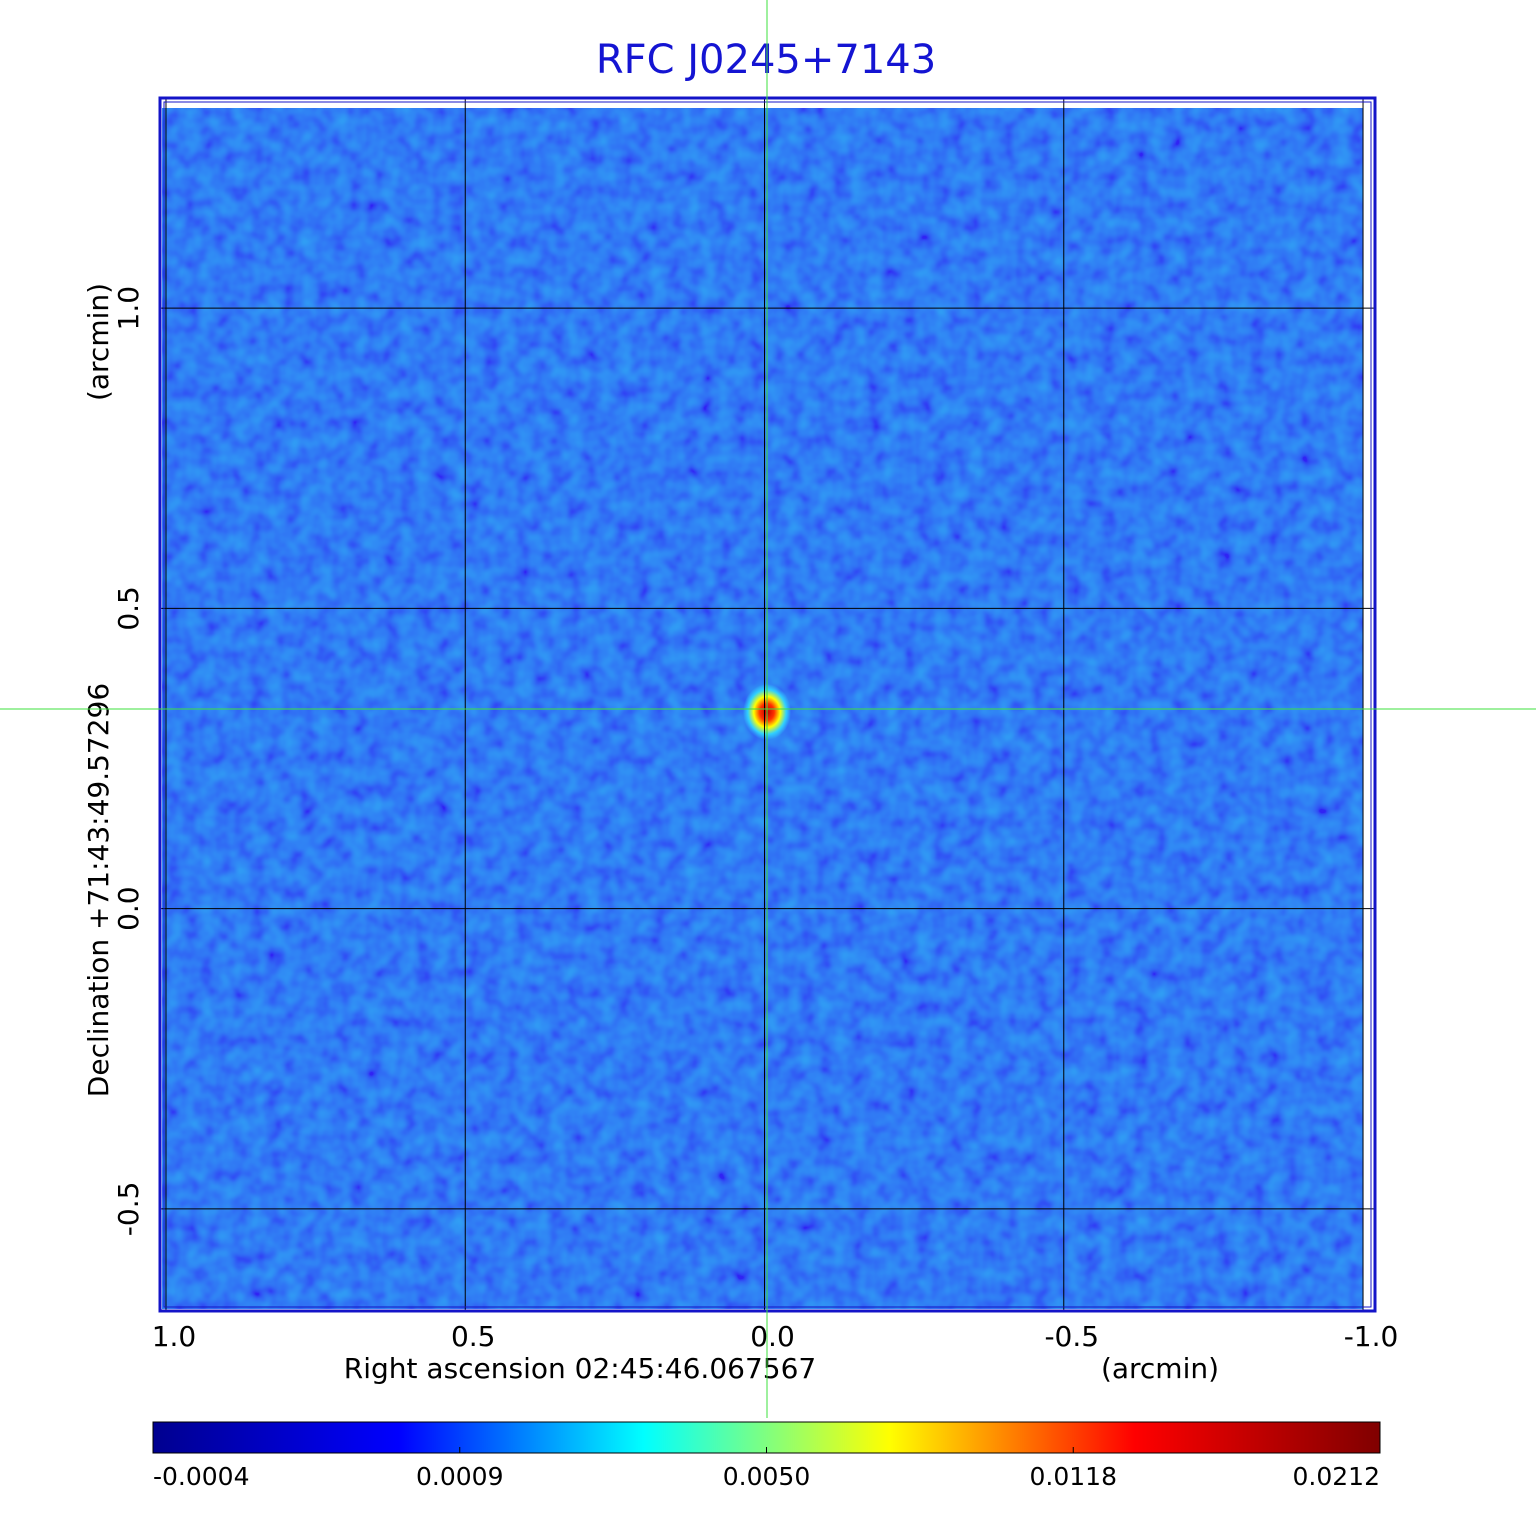 The image size is (1536, 1515). Describe the element at coordinates (459, 1476) in the screenshot. I see `colorbar-tick-label: 0.0009` at that location.